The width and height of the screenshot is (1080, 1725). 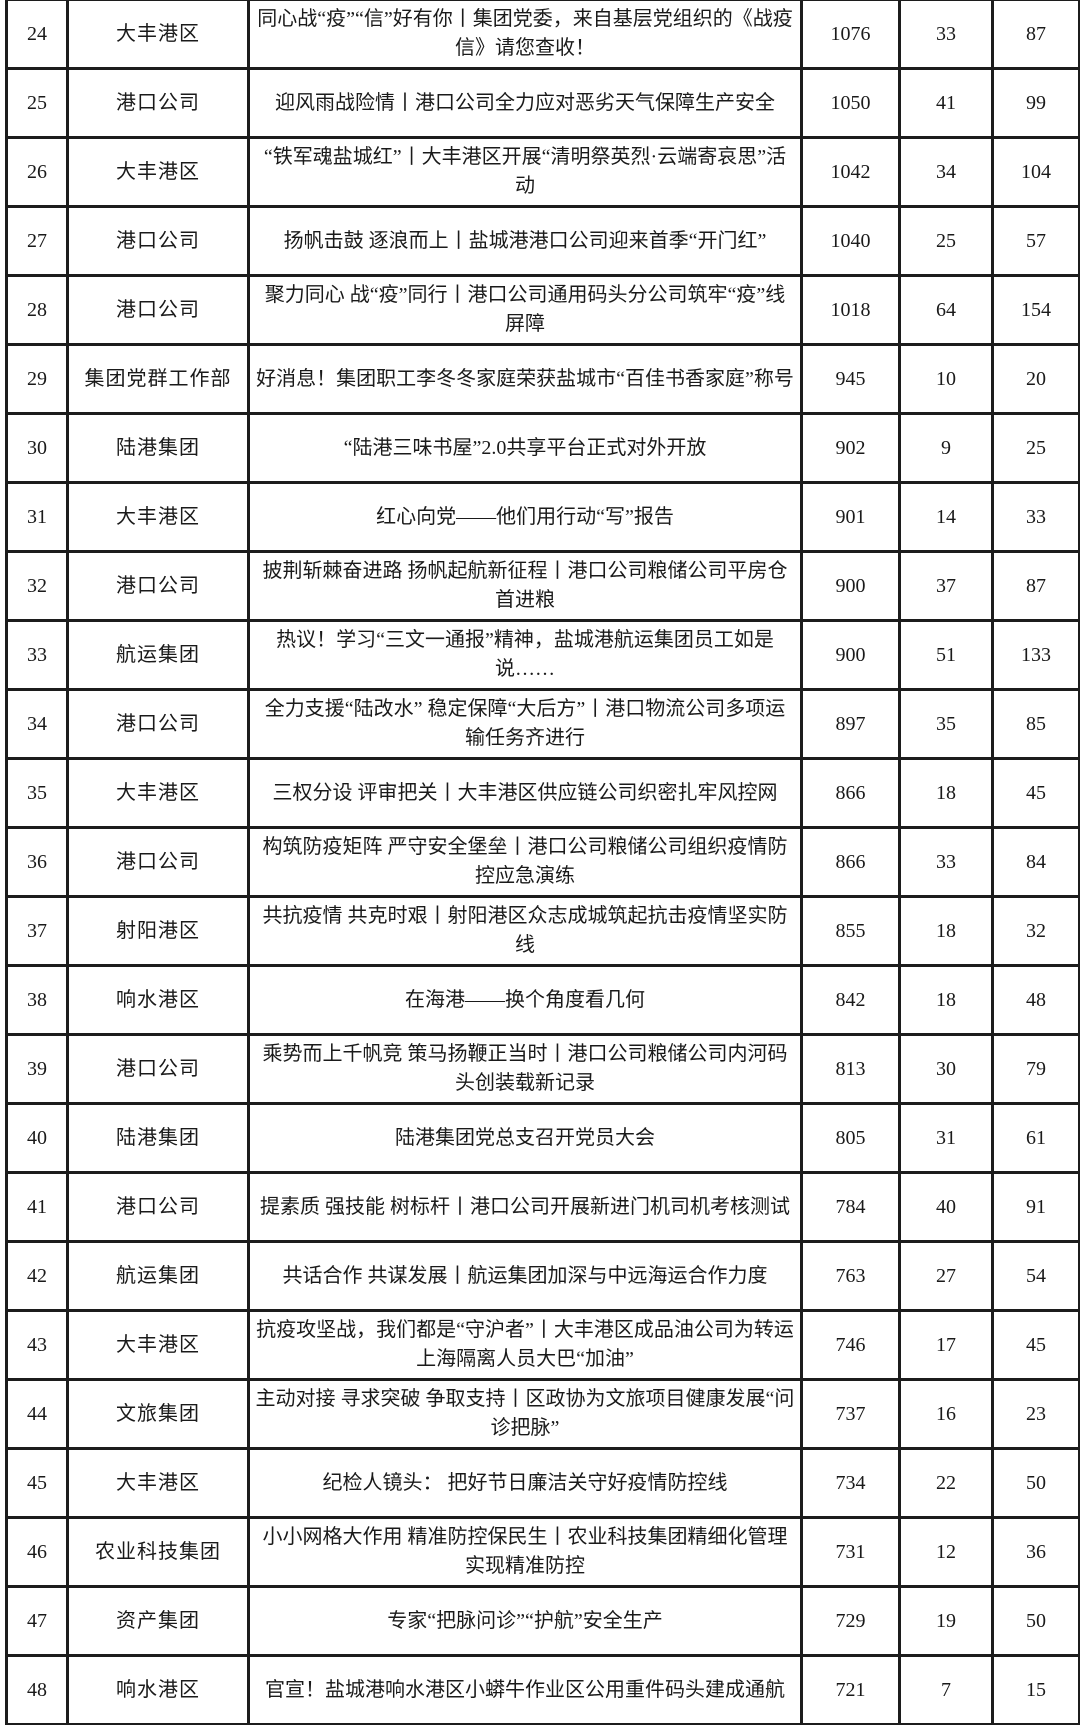 I want to click on article-title-cell: 同心战“疫”“信”好有你丨集团党委，来自基层党组织的《战疫信》请您查收！, so click(x=525, y=35).